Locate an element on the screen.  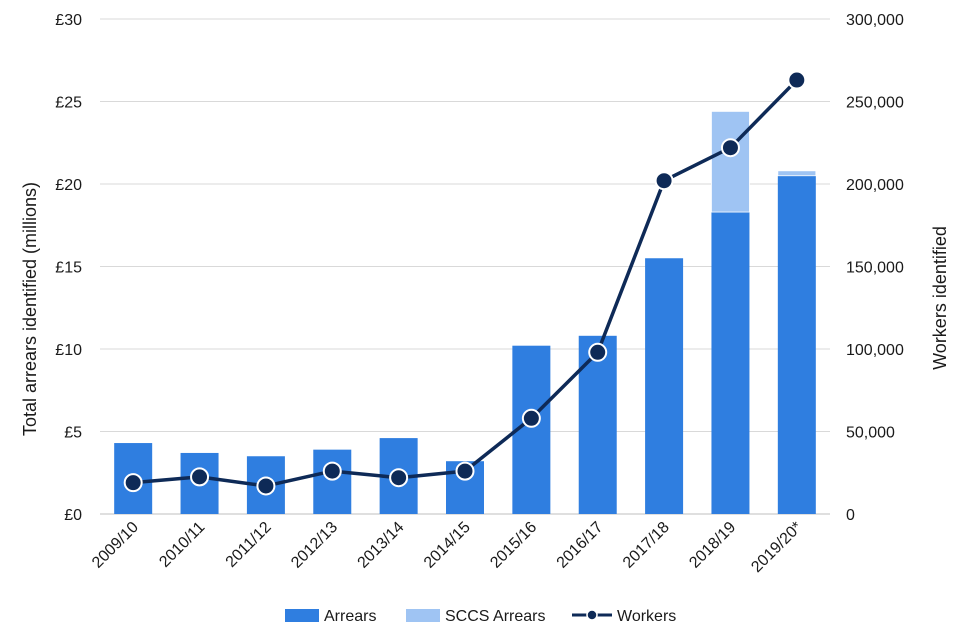
right-tick-label: 100,000 is located at coordinates (875, 350).